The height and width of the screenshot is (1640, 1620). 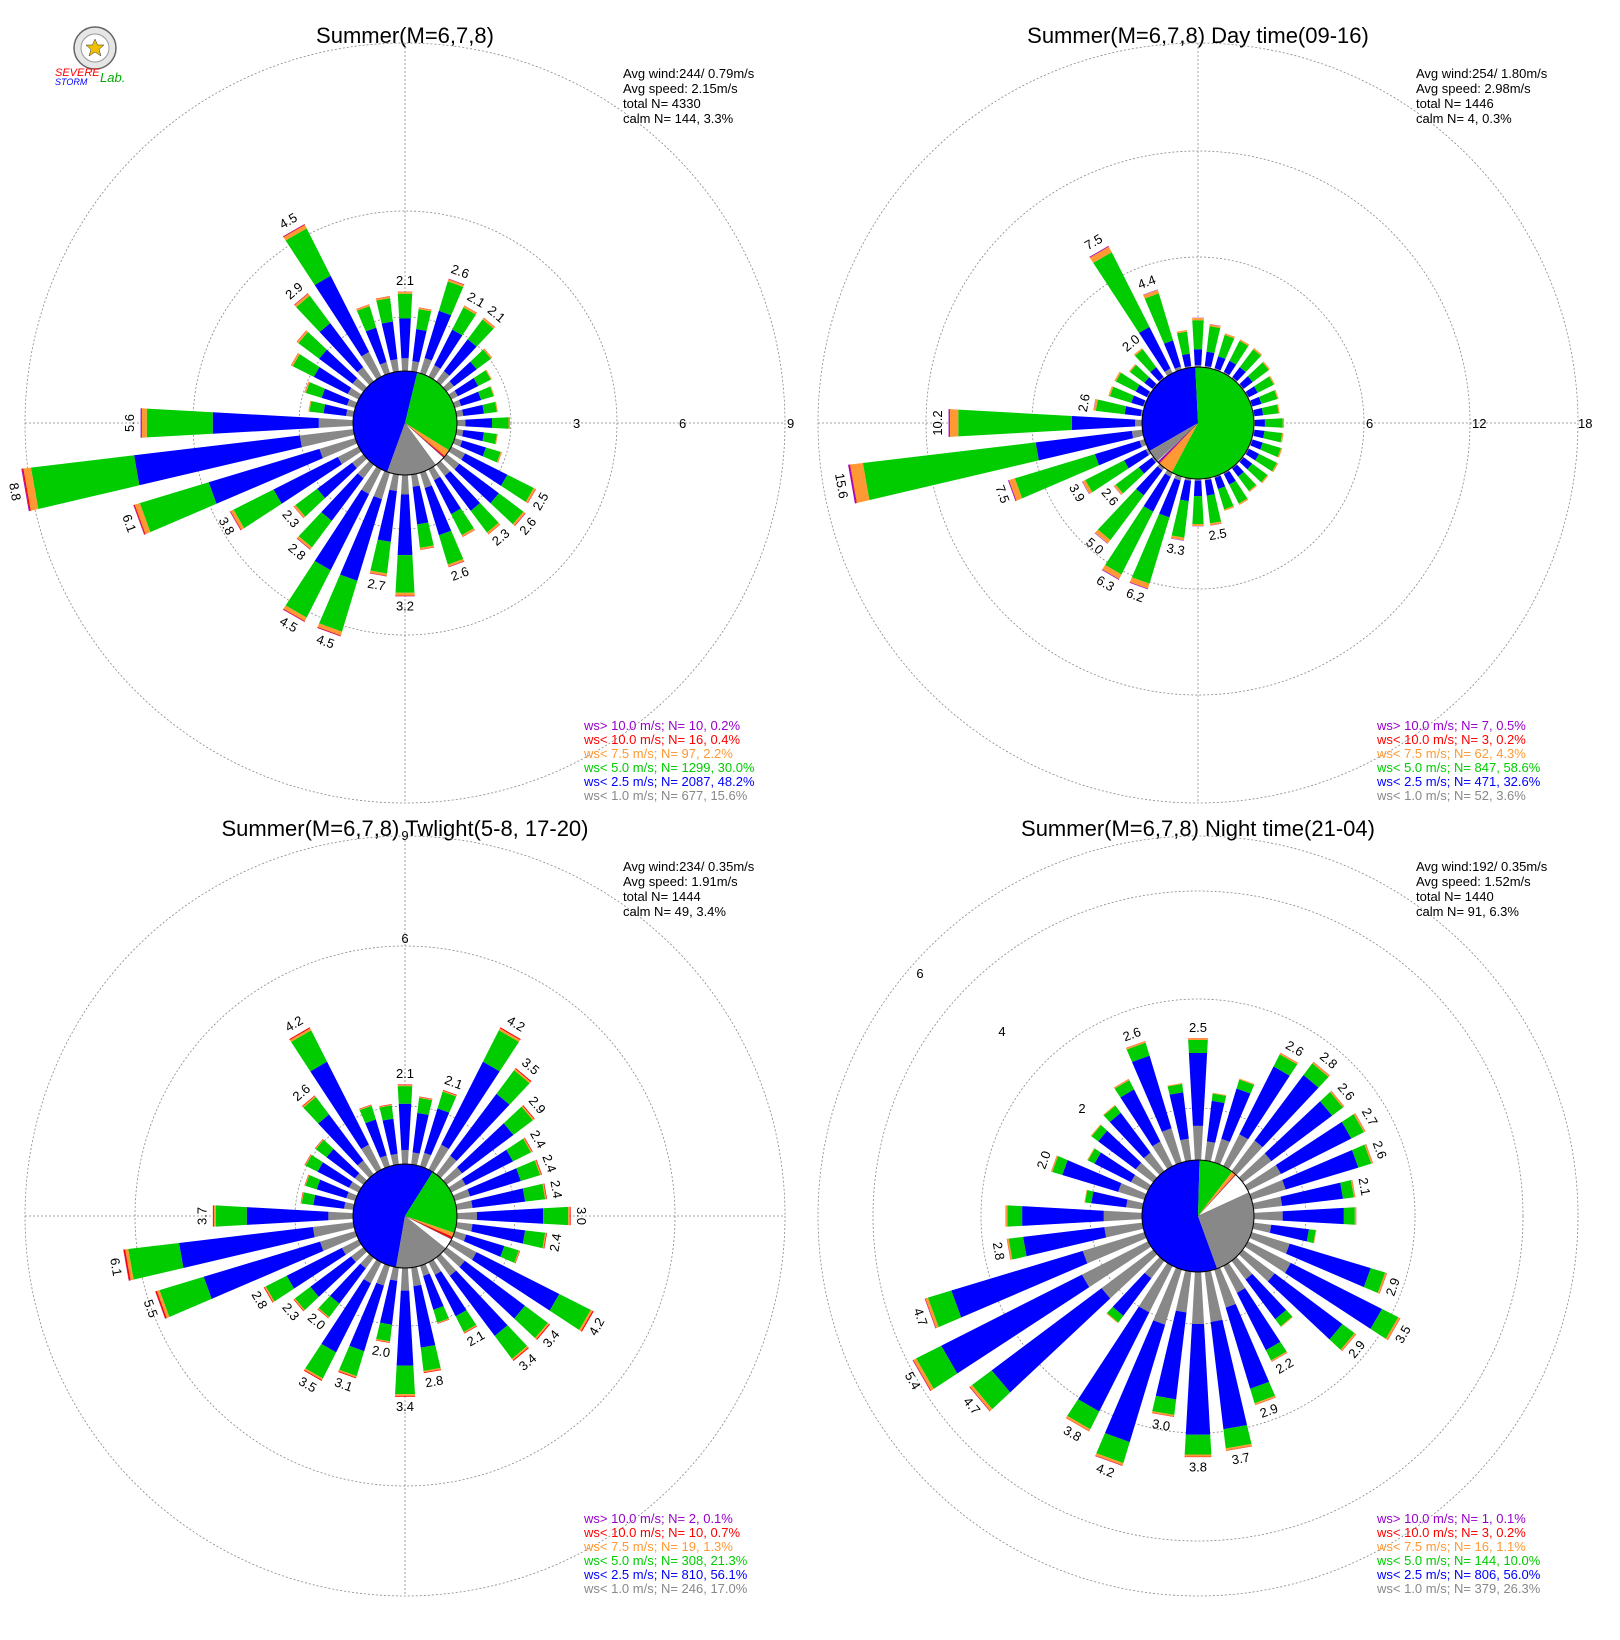 What do you see at coordinates (1147, 282) in the screenshot?
I see `rose-bar-label: 4.4` at bounding box center [1147, 282].